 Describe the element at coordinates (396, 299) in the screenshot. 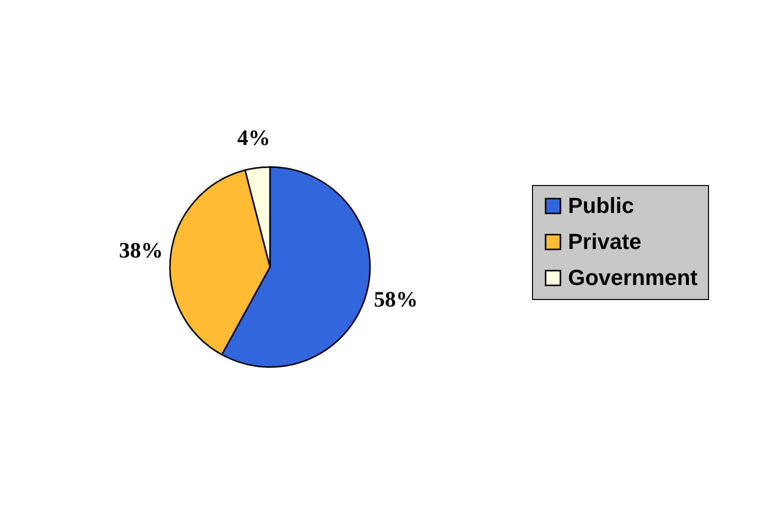

I see `data-label: 58%` at that location.